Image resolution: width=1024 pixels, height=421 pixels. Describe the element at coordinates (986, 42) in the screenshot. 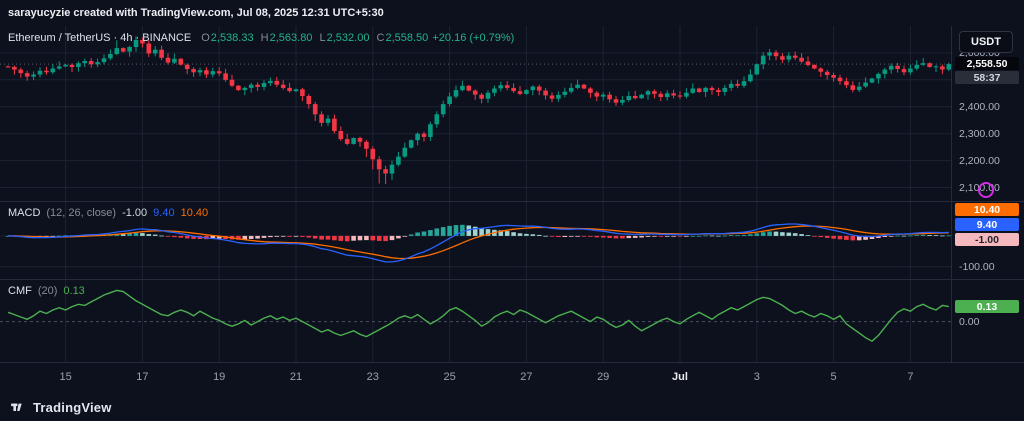

I see `currency-toggle-button: USDT` at that location.